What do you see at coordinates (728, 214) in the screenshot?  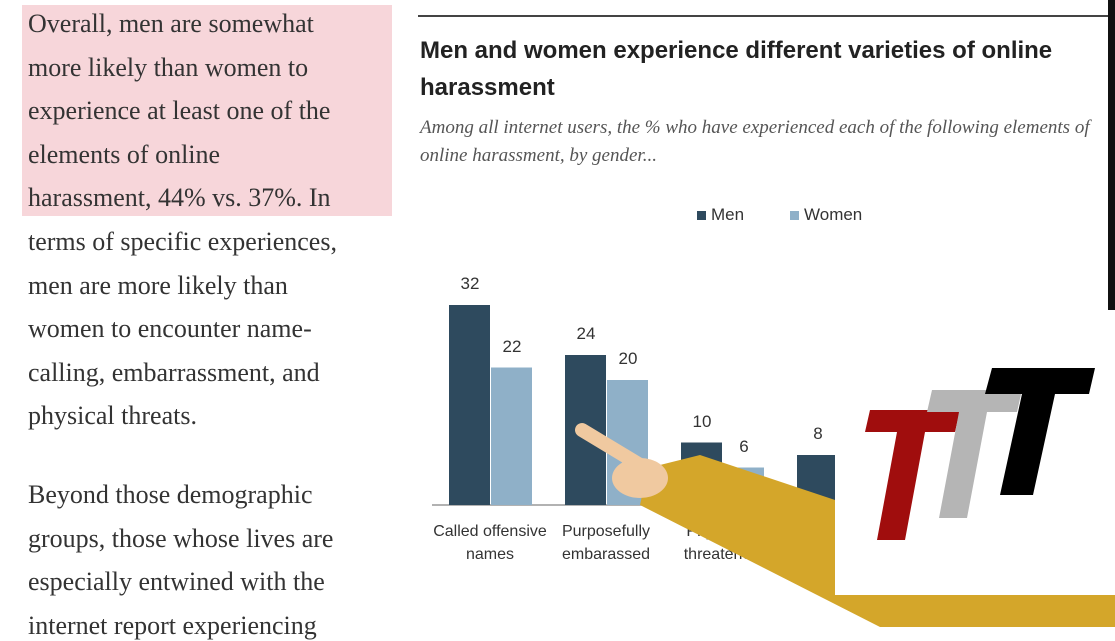 I see `legend-label: Men` at bounding box center [728, 214].